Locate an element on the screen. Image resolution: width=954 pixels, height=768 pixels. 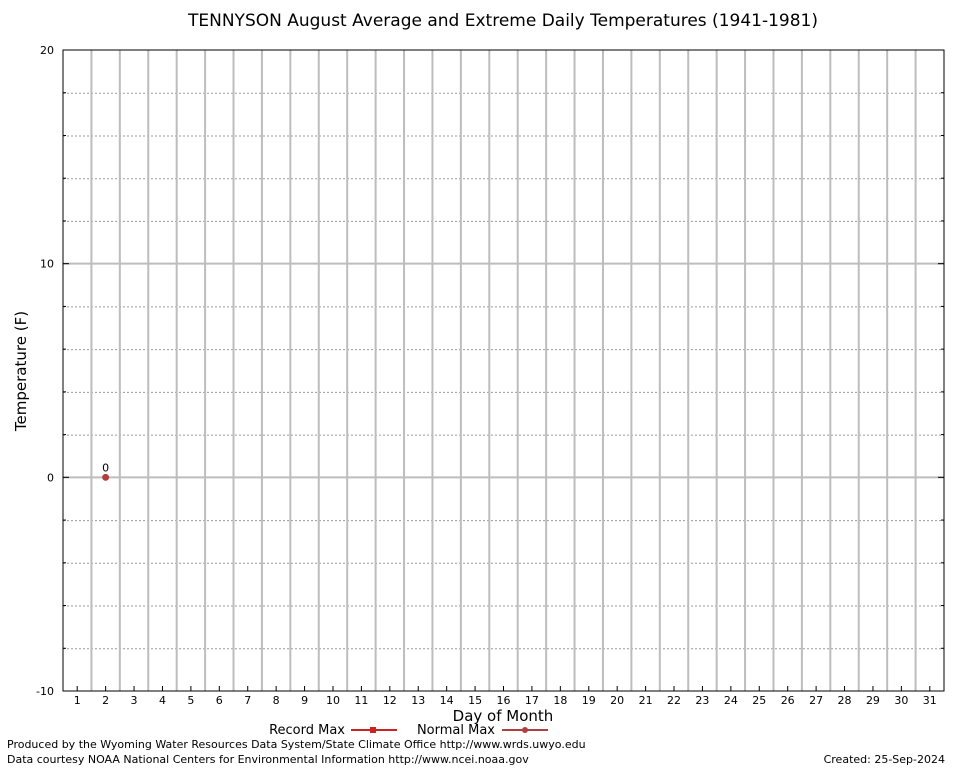
x-tick-label: 26 is located at coordinates (788, 700).